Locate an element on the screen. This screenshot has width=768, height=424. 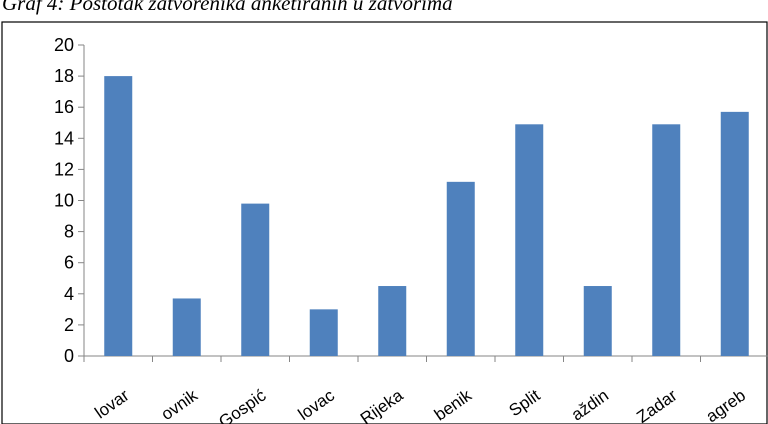
x-tick-label: benik is located at coordinates (453, 404).